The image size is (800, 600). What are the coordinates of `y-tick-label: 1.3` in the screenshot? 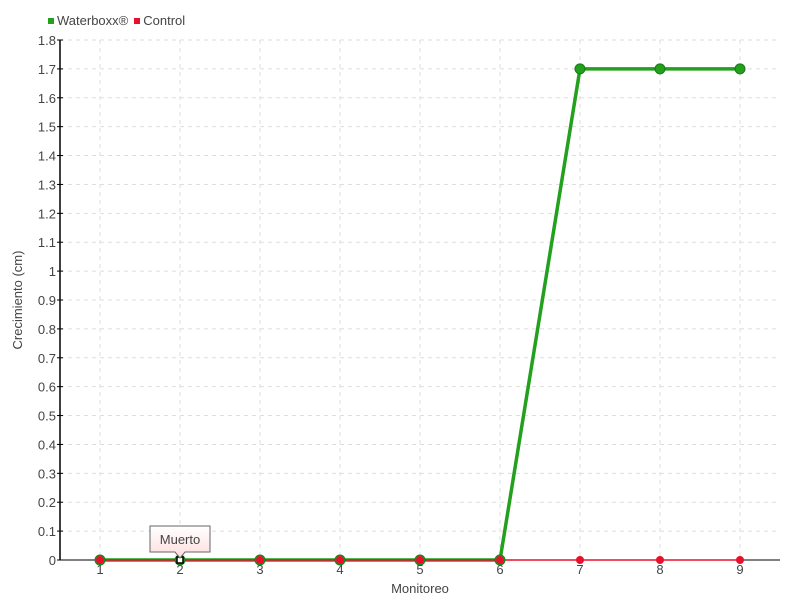 It's located at (47, 184).